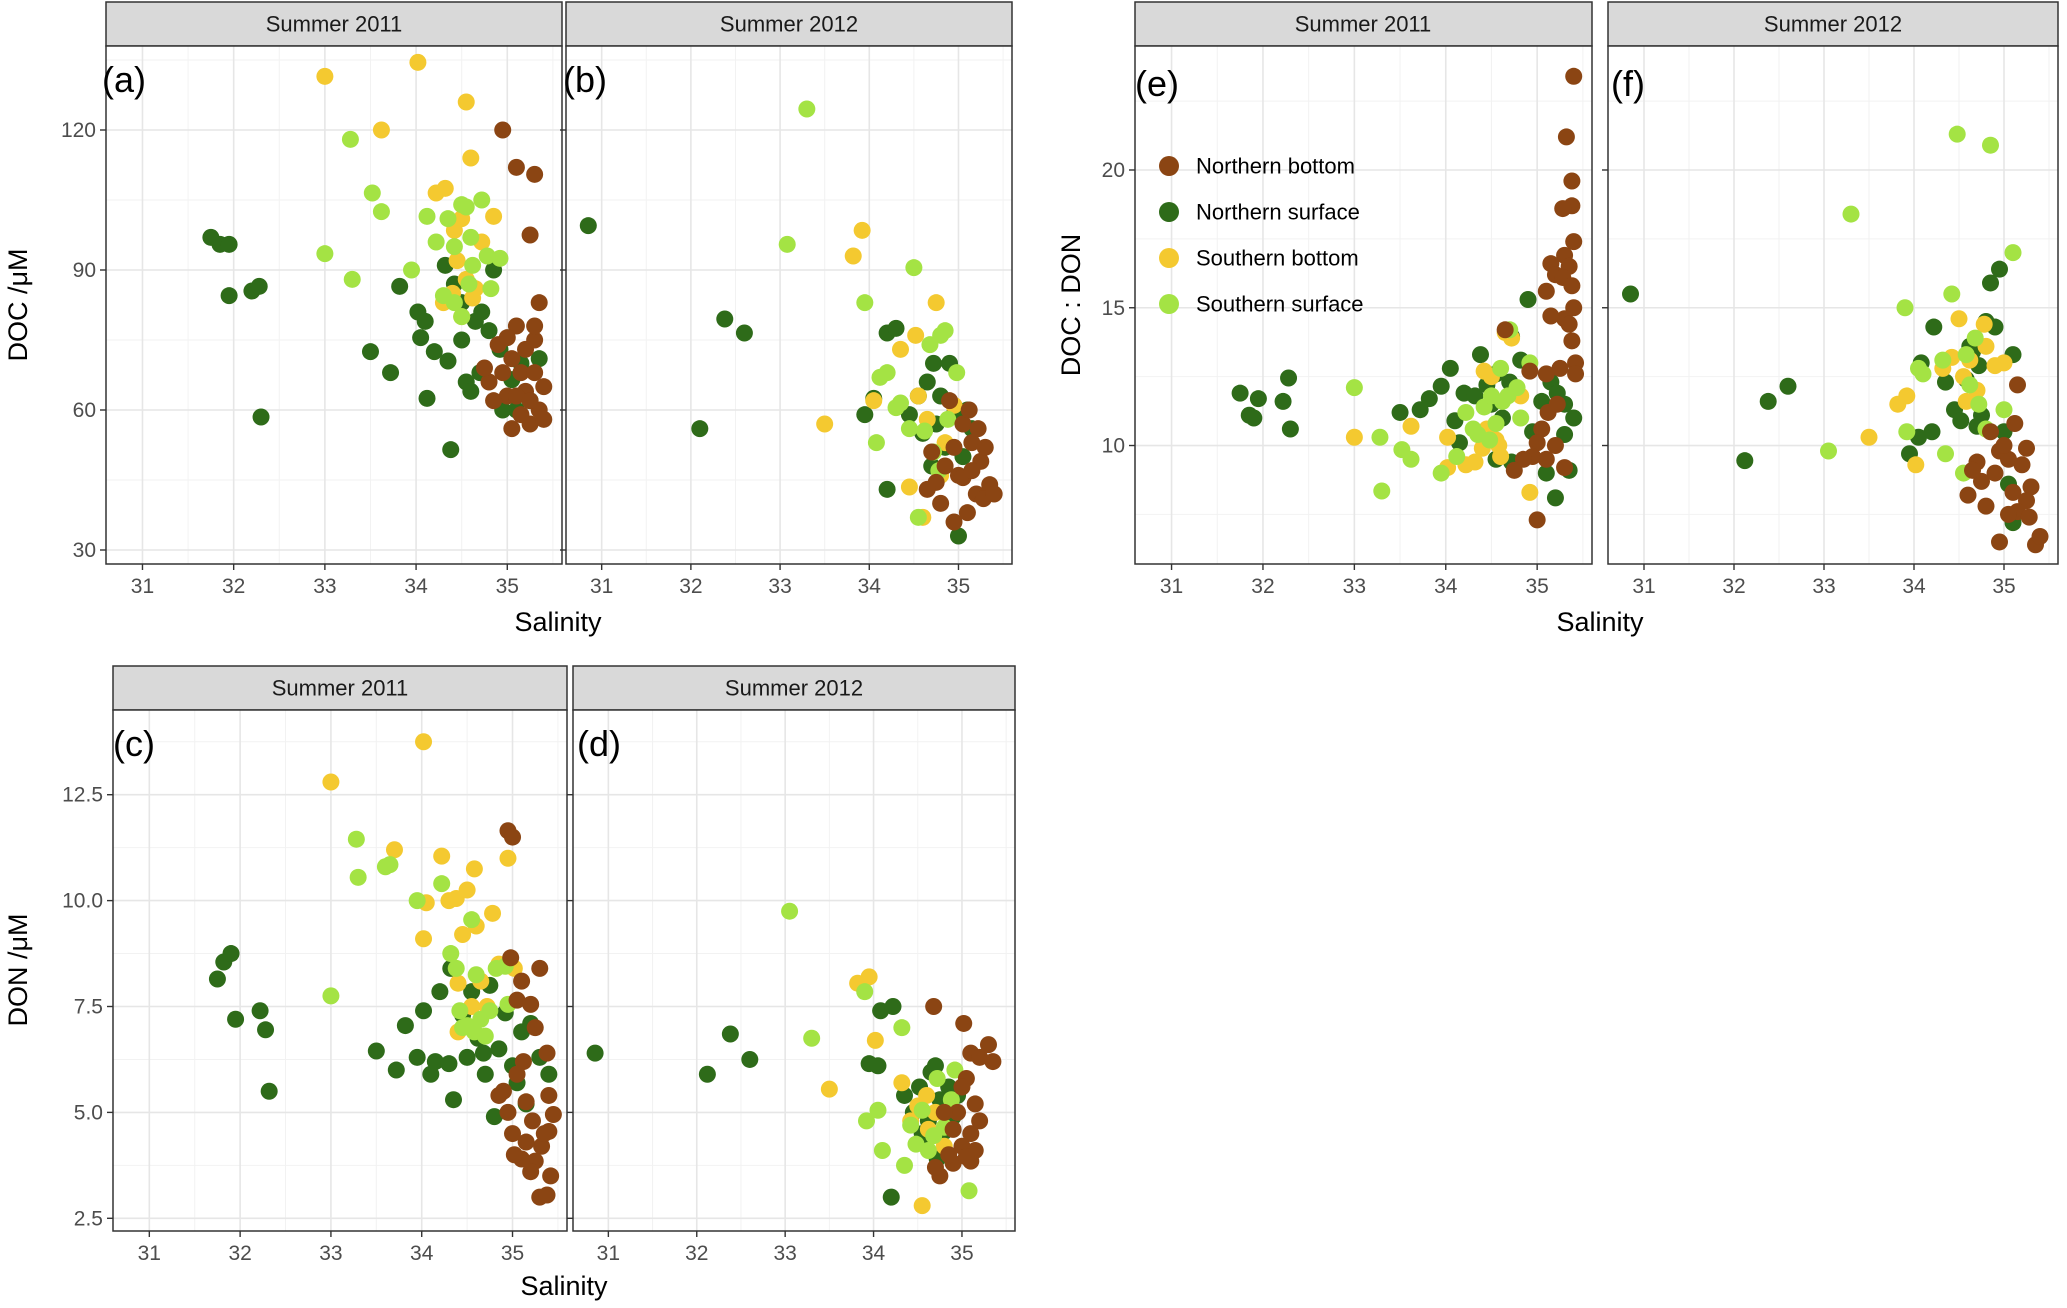  Describe the element at coordinates (789, 24) in the screenshot. I see `strip-label-b: Summer 2012` at that location.